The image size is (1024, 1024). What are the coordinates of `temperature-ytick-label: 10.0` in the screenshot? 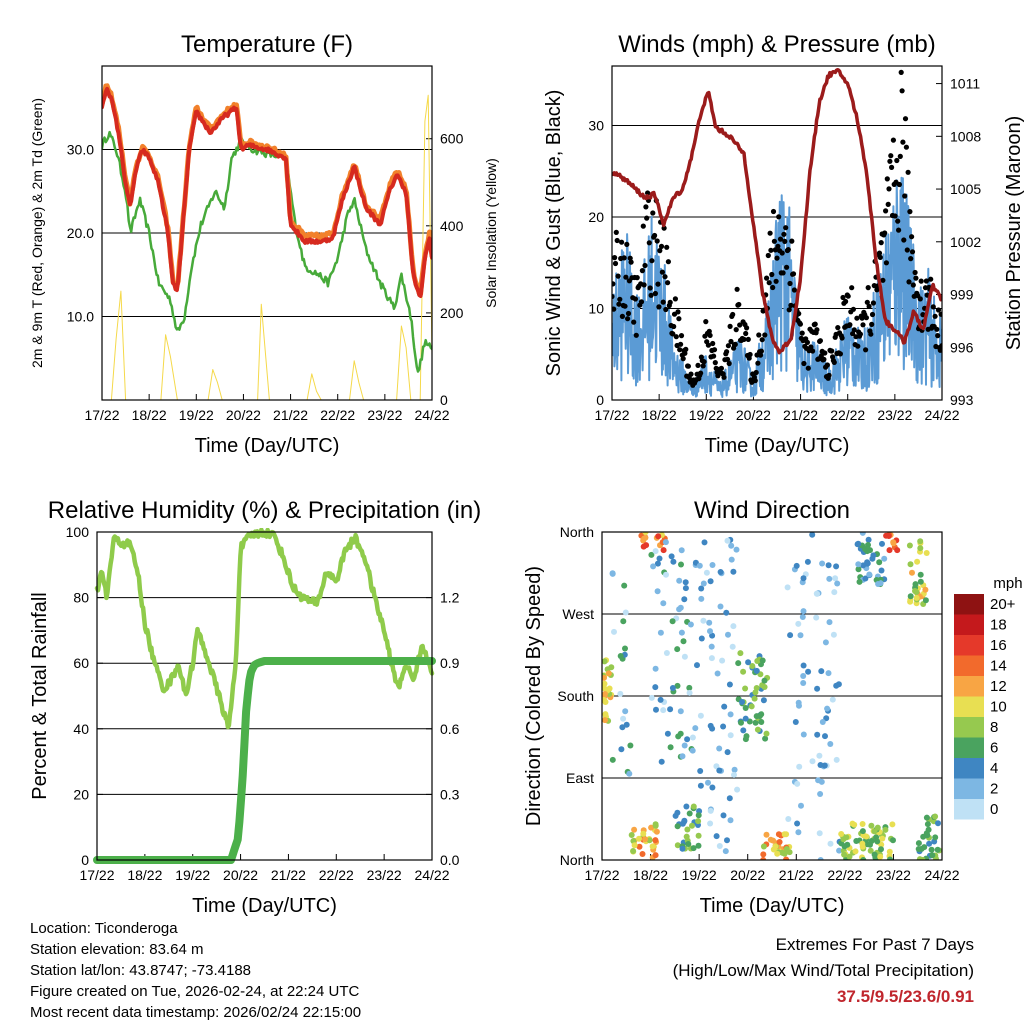 It's located at (80, 317).